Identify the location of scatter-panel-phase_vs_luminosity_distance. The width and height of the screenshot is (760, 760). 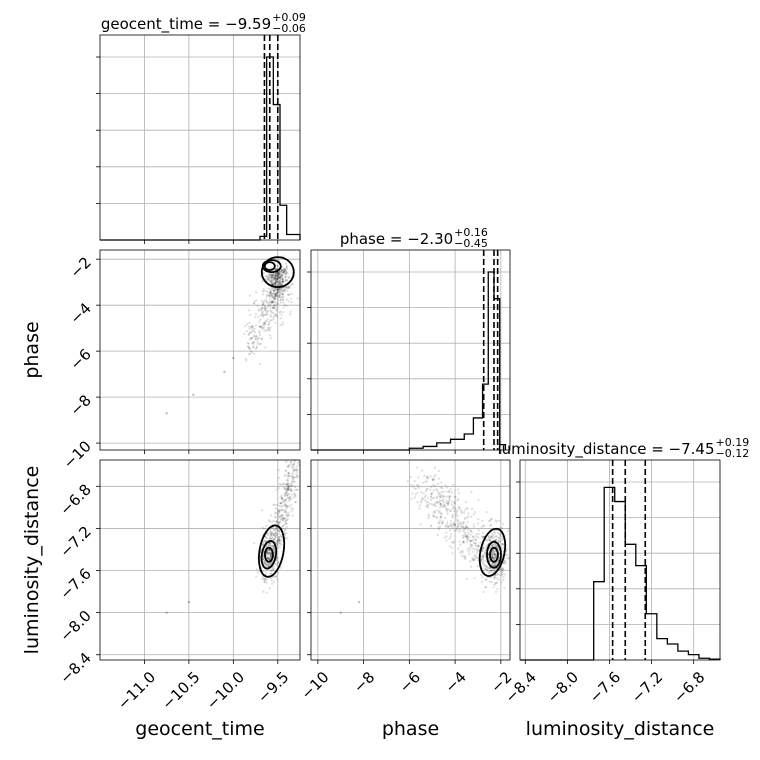
(410, 561).